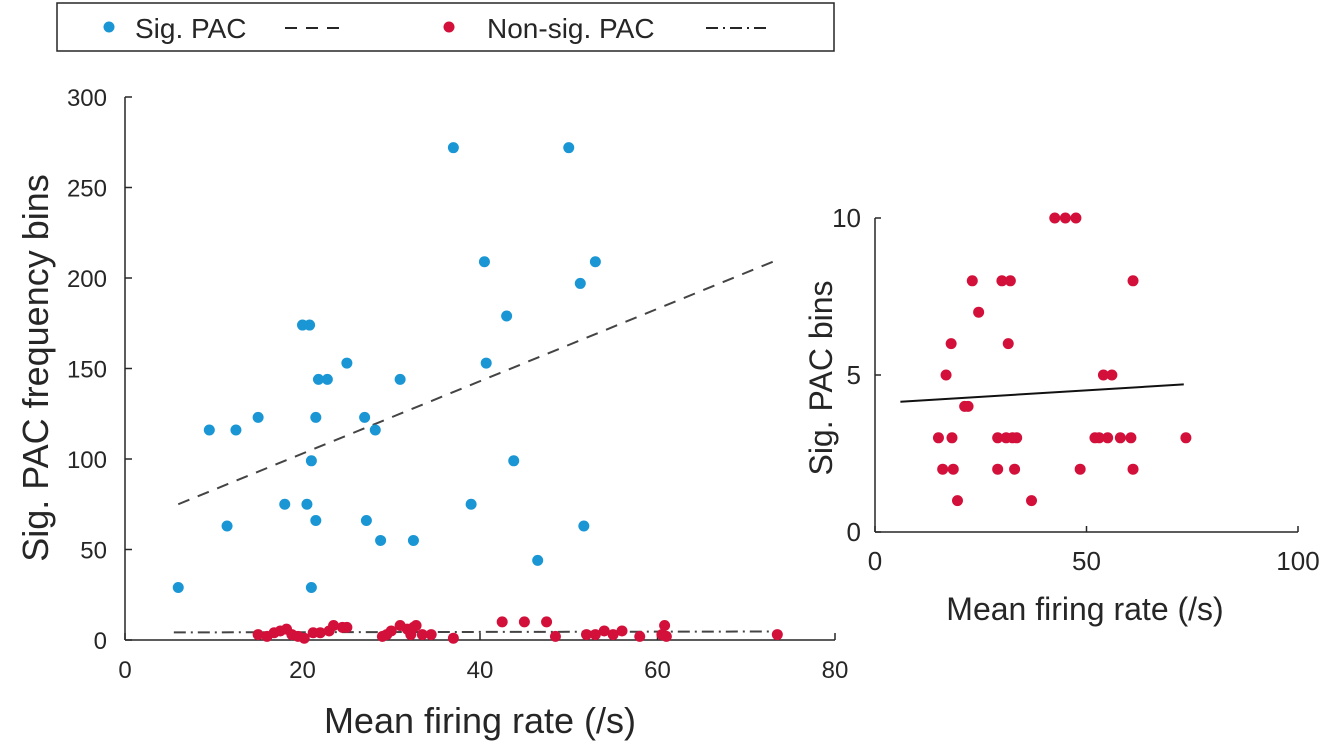 This screenshot has width=1344, height=748. Describe the element at coordinates (821, 377) in the screenshot. I see `inset-y-axis-title: Sig. PAC bins` at that location.